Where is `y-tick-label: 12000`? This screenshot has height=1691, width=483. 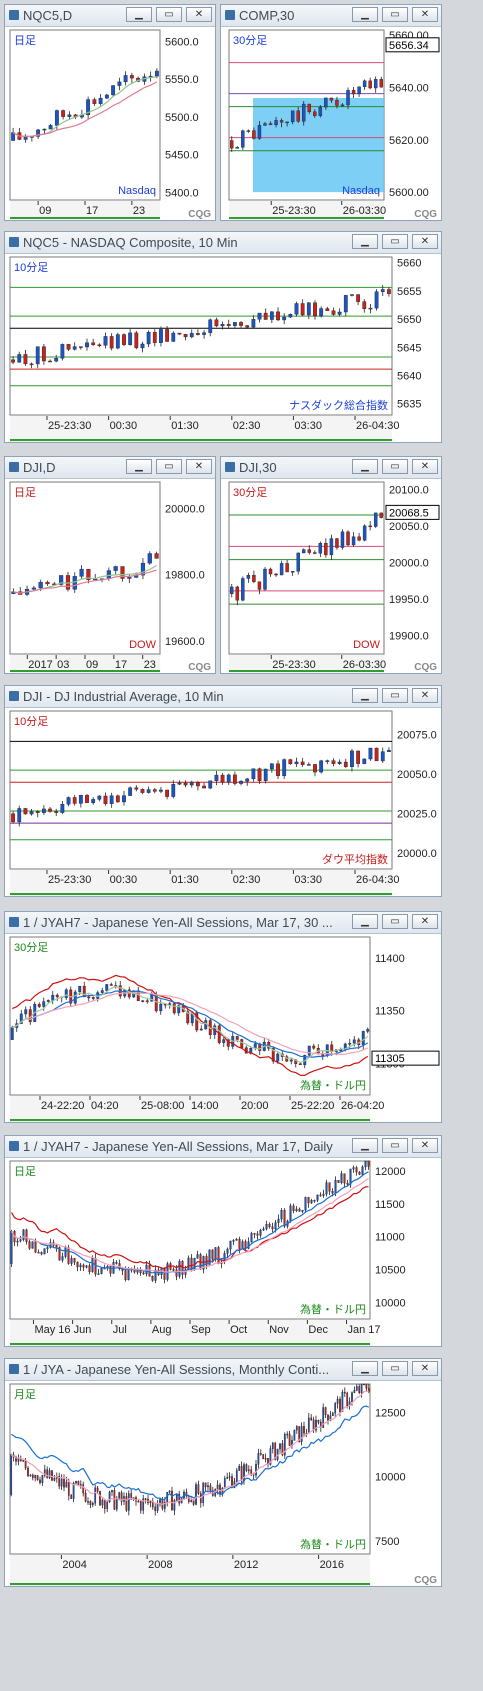 y-tick-label: 12000 is located at coordinates (390, 1172).